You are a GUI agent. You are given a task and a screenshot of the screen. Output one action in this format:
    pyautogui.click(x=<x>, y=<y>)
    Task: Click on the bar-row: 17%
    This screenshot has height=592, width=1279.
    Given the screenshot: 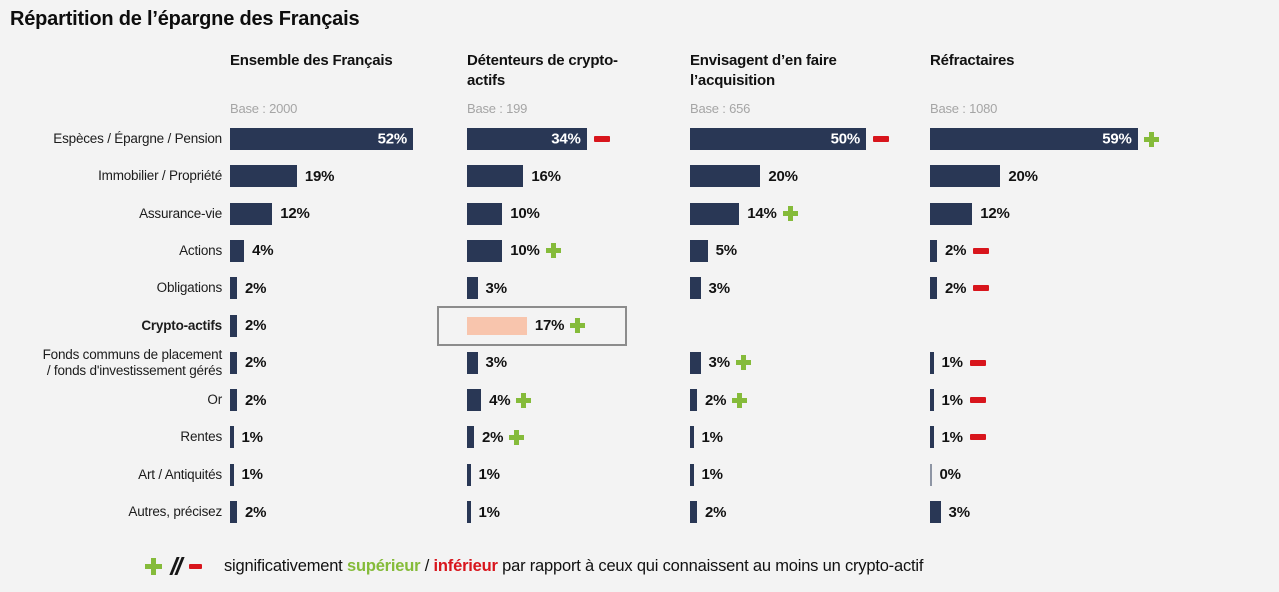 What is the action you would take?
    pyautogui.click(x=526, y=326)
    